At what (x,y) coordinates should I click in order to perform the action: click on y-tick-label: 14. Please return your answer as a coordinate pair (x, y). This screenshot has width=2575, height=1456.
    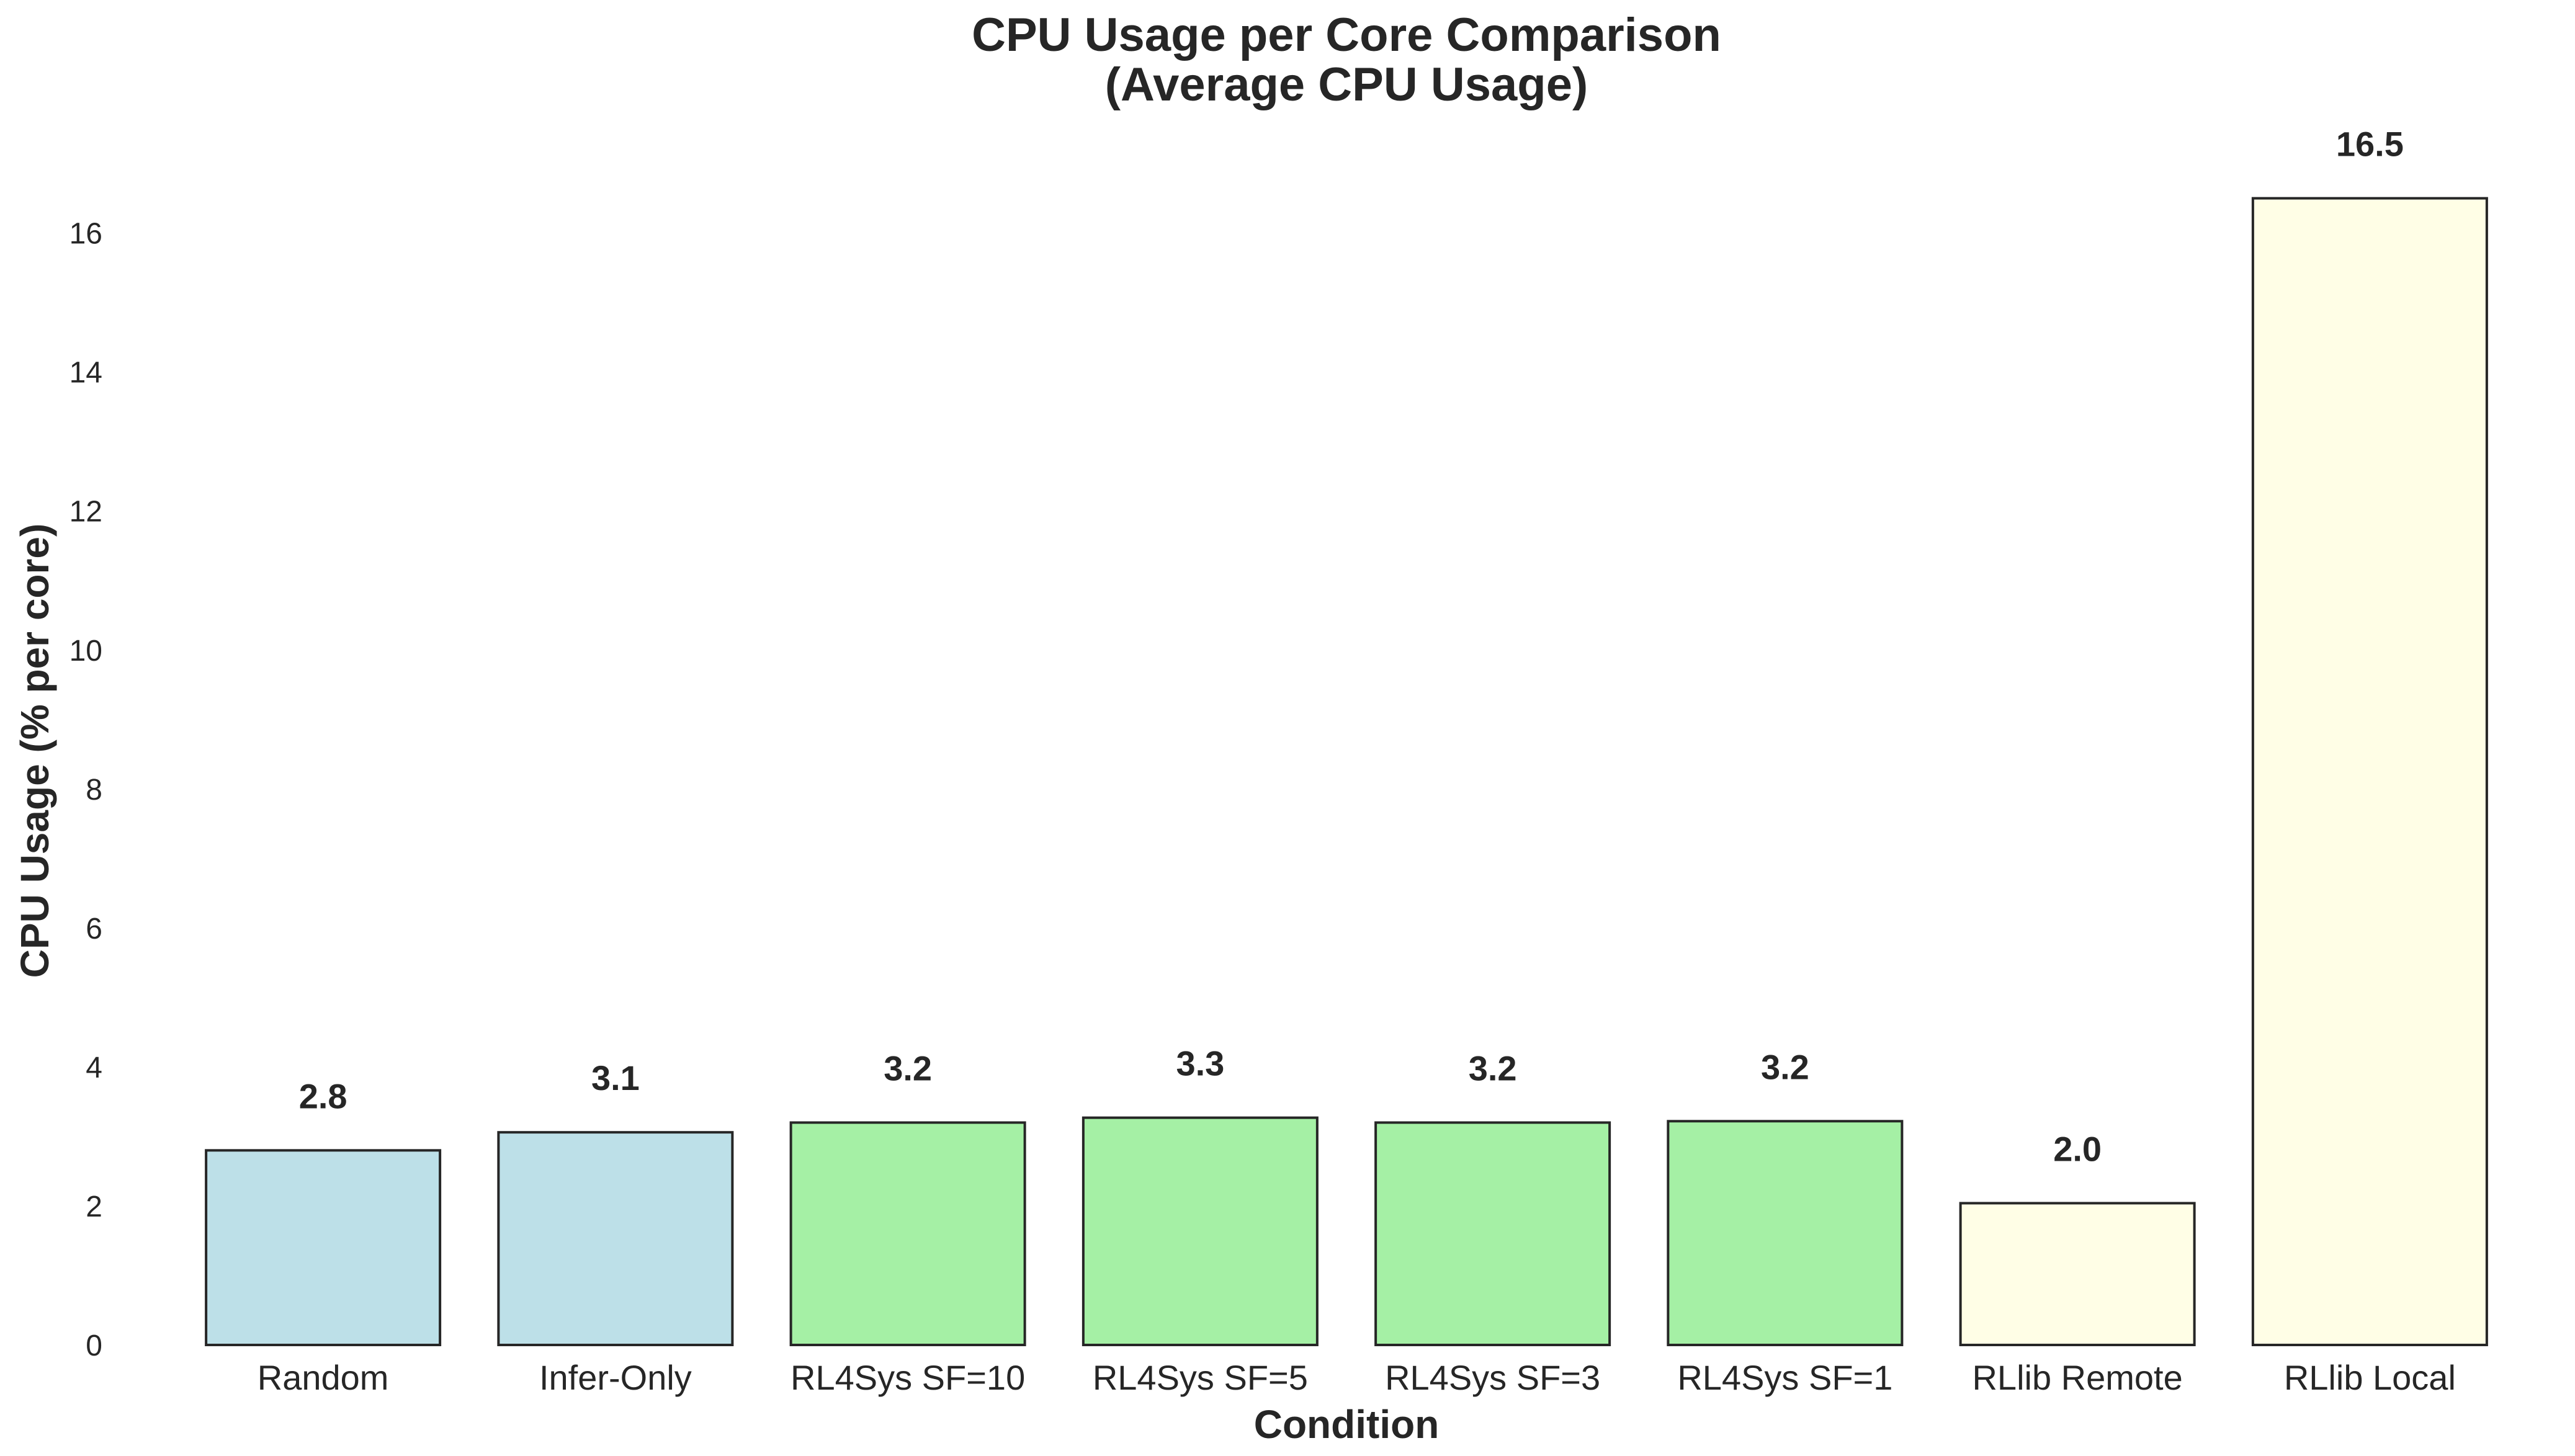
    Looking at the image, I should click on (85, 373).